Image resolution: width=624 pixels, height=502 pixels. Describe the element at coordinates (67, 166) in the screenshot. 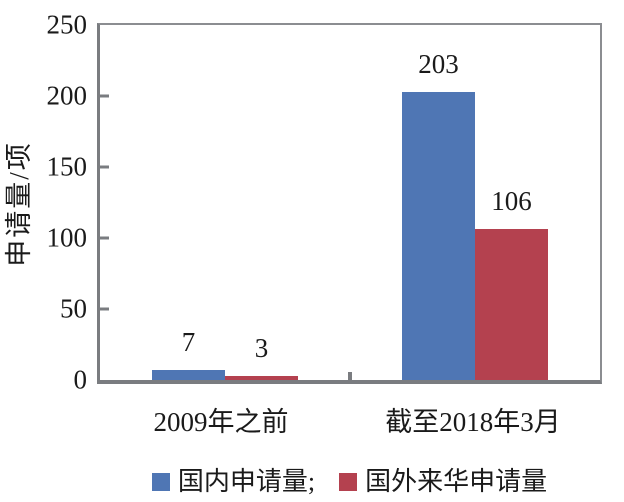

I see `y-axis-tick-label: 150` at that location.